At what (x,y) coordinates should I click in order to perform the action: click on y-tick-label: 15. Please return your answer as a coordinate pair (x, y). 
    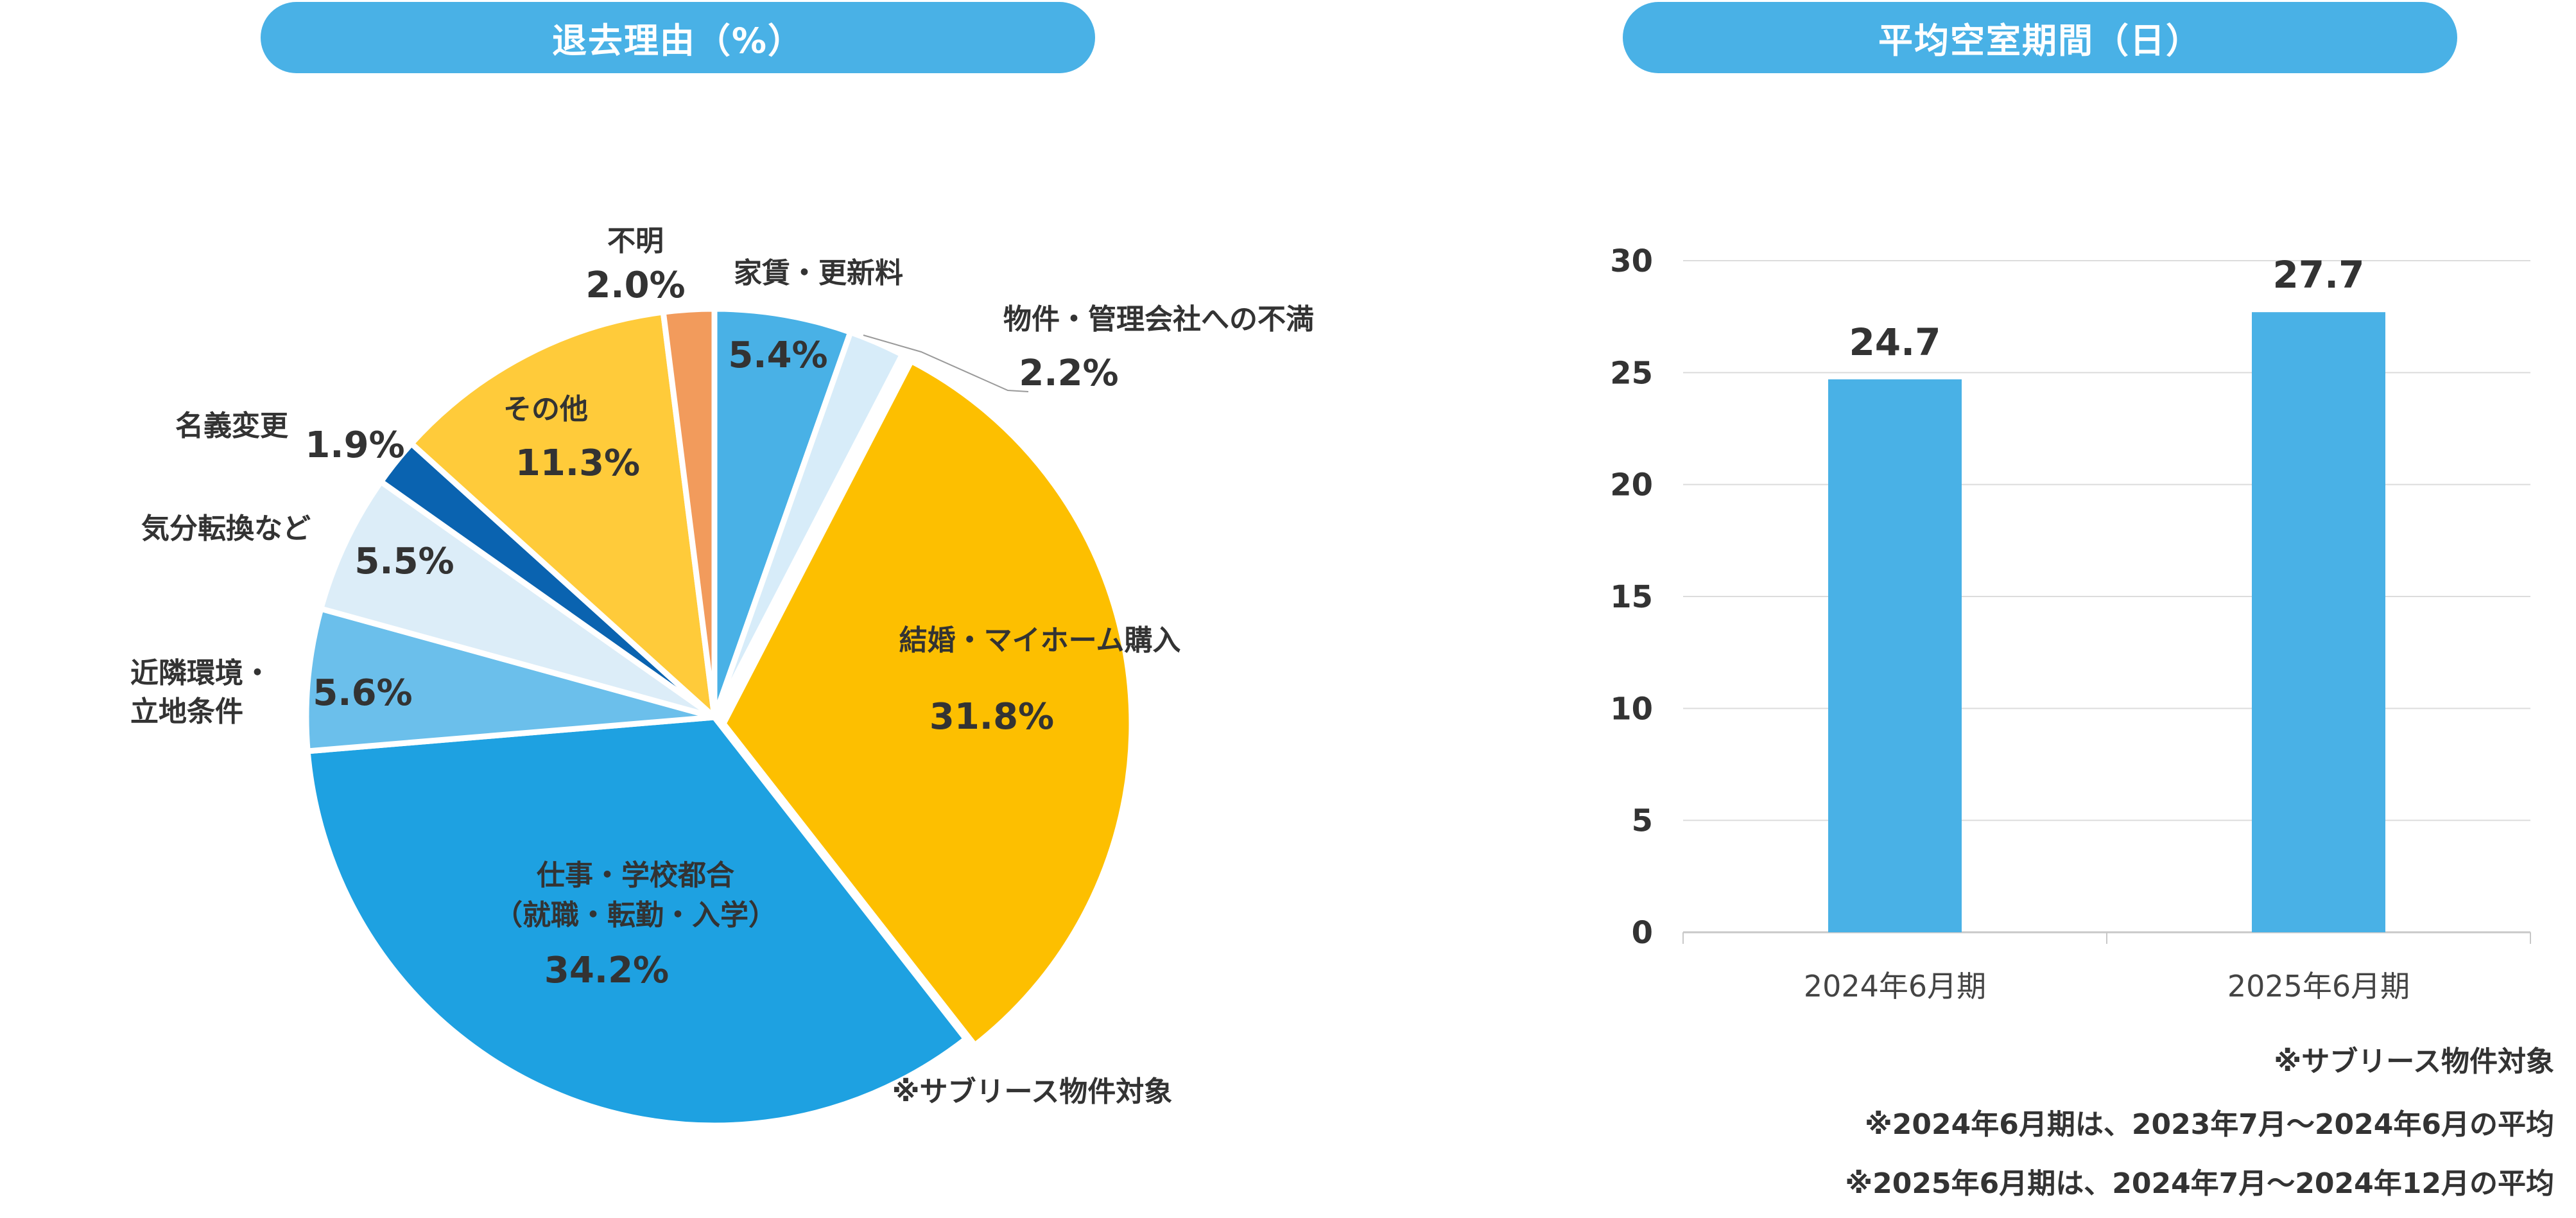
    Looking at the image, I should click on (1632, 597).